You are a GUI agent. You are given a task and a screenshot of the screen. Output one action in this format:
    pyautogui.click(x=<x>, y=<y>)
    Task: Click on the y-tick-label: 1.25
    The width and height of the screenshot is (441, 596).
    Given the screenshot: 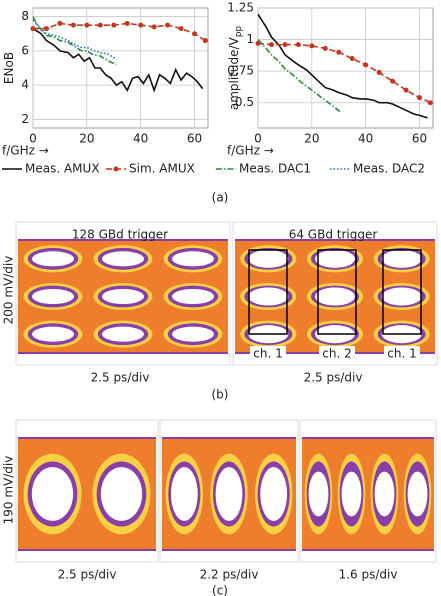 What is the action you would take?
    pyautogui.click(x=240, y=8)
    